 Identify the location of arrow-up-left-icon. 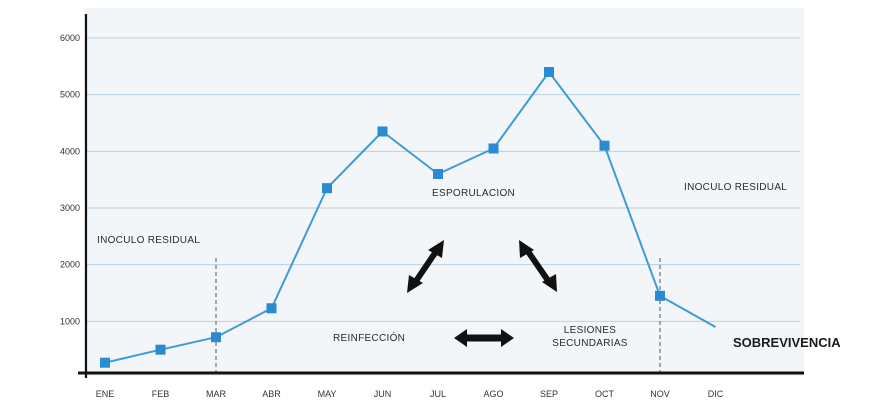
(425, 266).